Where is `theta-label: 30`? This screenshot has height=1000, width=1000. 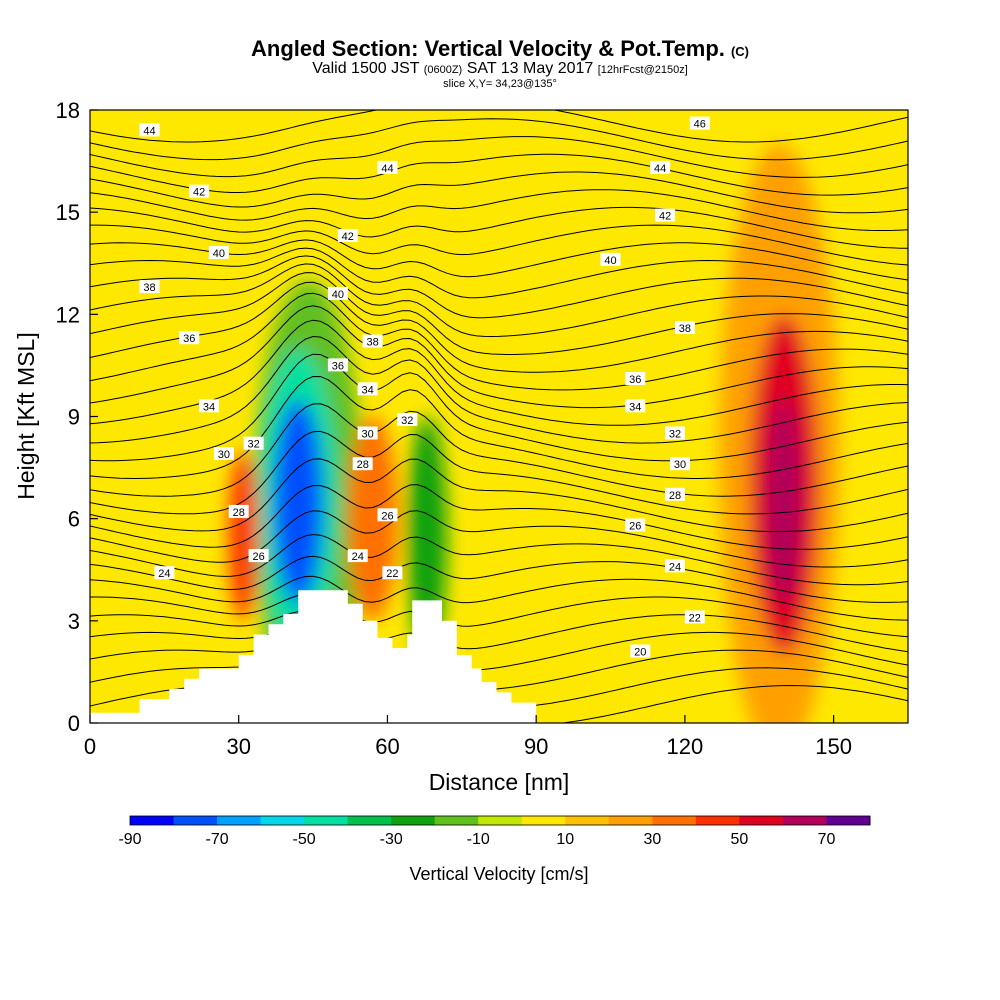 theta-label: 30 is located at coordinates (680, 464).